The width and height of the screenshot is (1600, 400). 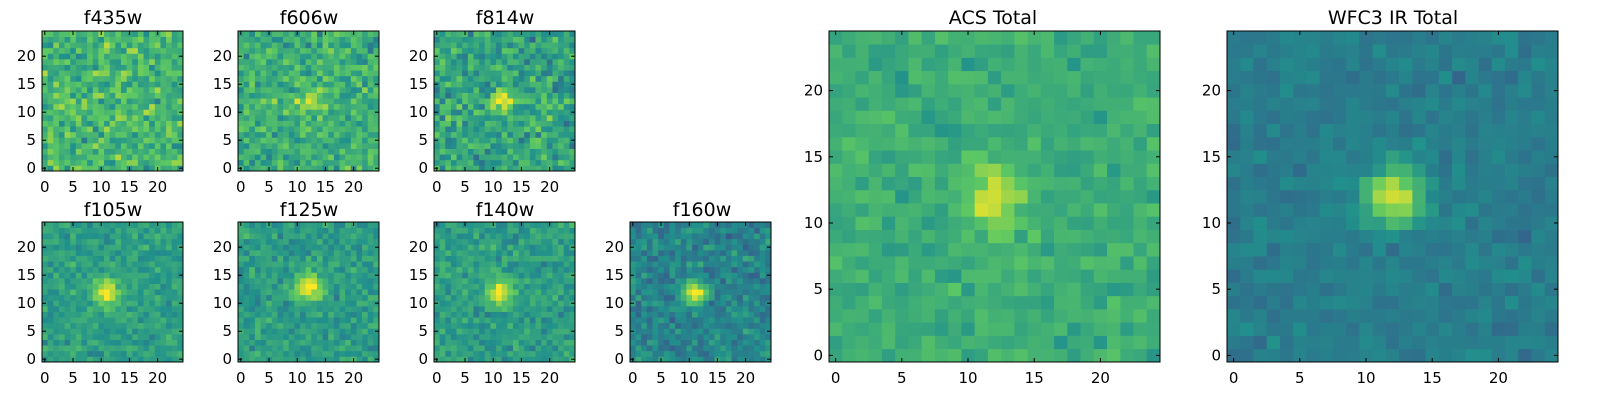 I want to click on panel-title: f105w, so click(x=113, y=210).